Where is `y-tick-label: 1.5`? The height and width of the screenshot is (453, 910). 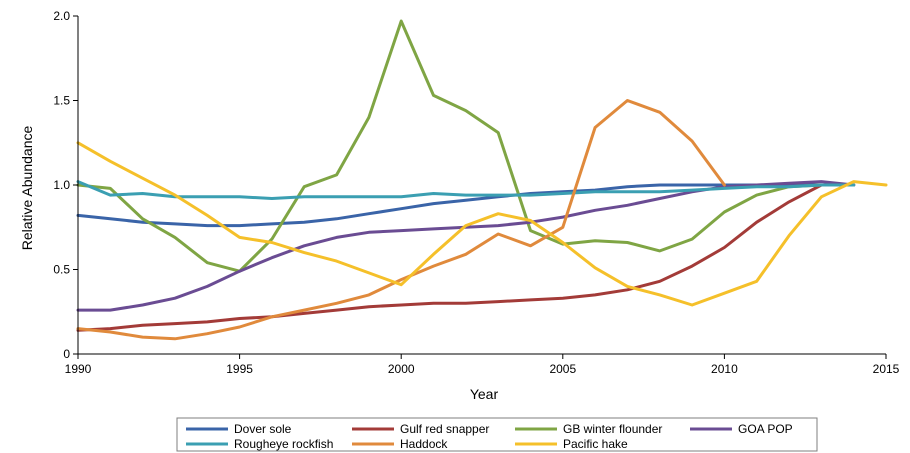
y-tick-label: 1.5 is located at coordinates (61, 101).